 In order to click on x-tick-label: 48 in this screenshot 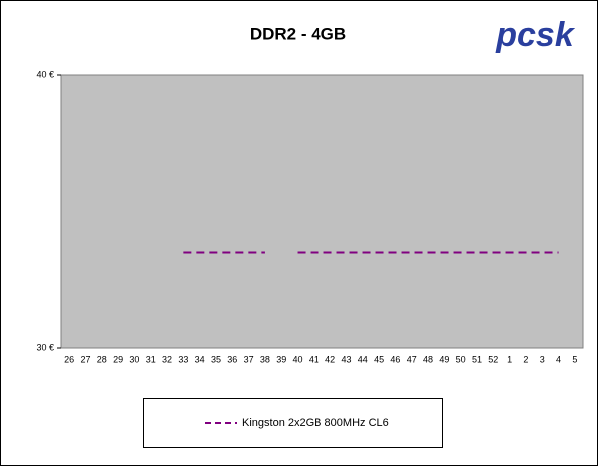, I will do `click(428, 359)`.